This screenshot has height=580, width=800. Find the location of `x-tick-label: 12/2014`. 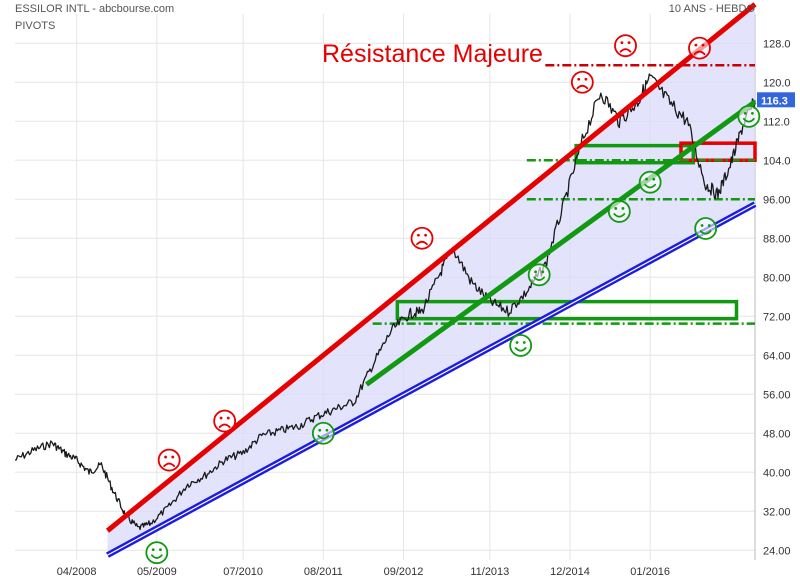

x-tick-label: 12/2014 is located at coordinates (570, 572).